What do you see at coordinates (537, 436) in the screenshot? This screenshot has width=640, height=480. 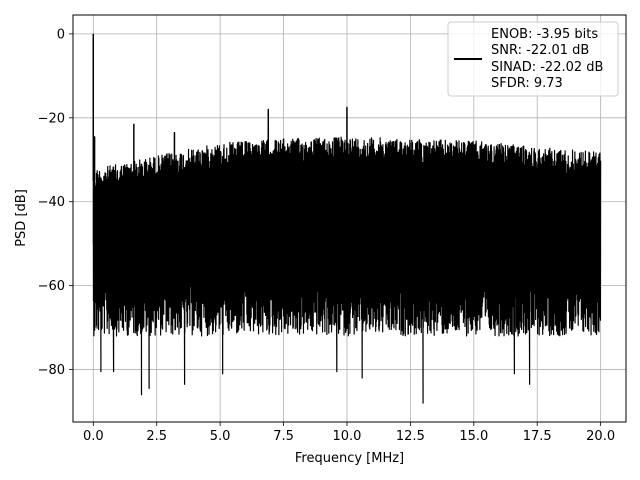 I see `x-tick-label: 17.5` at bounding box center [537, 436].